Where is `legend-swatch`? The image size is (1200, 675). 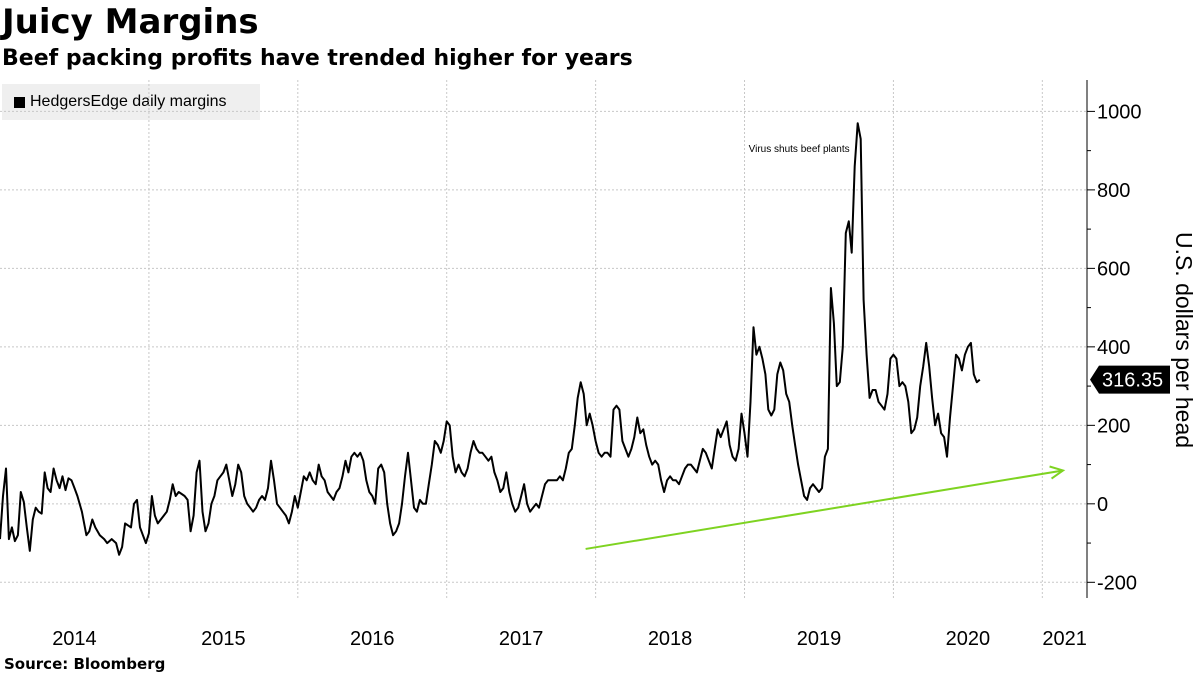 legend-swatch is located at coordinates (19, 102).